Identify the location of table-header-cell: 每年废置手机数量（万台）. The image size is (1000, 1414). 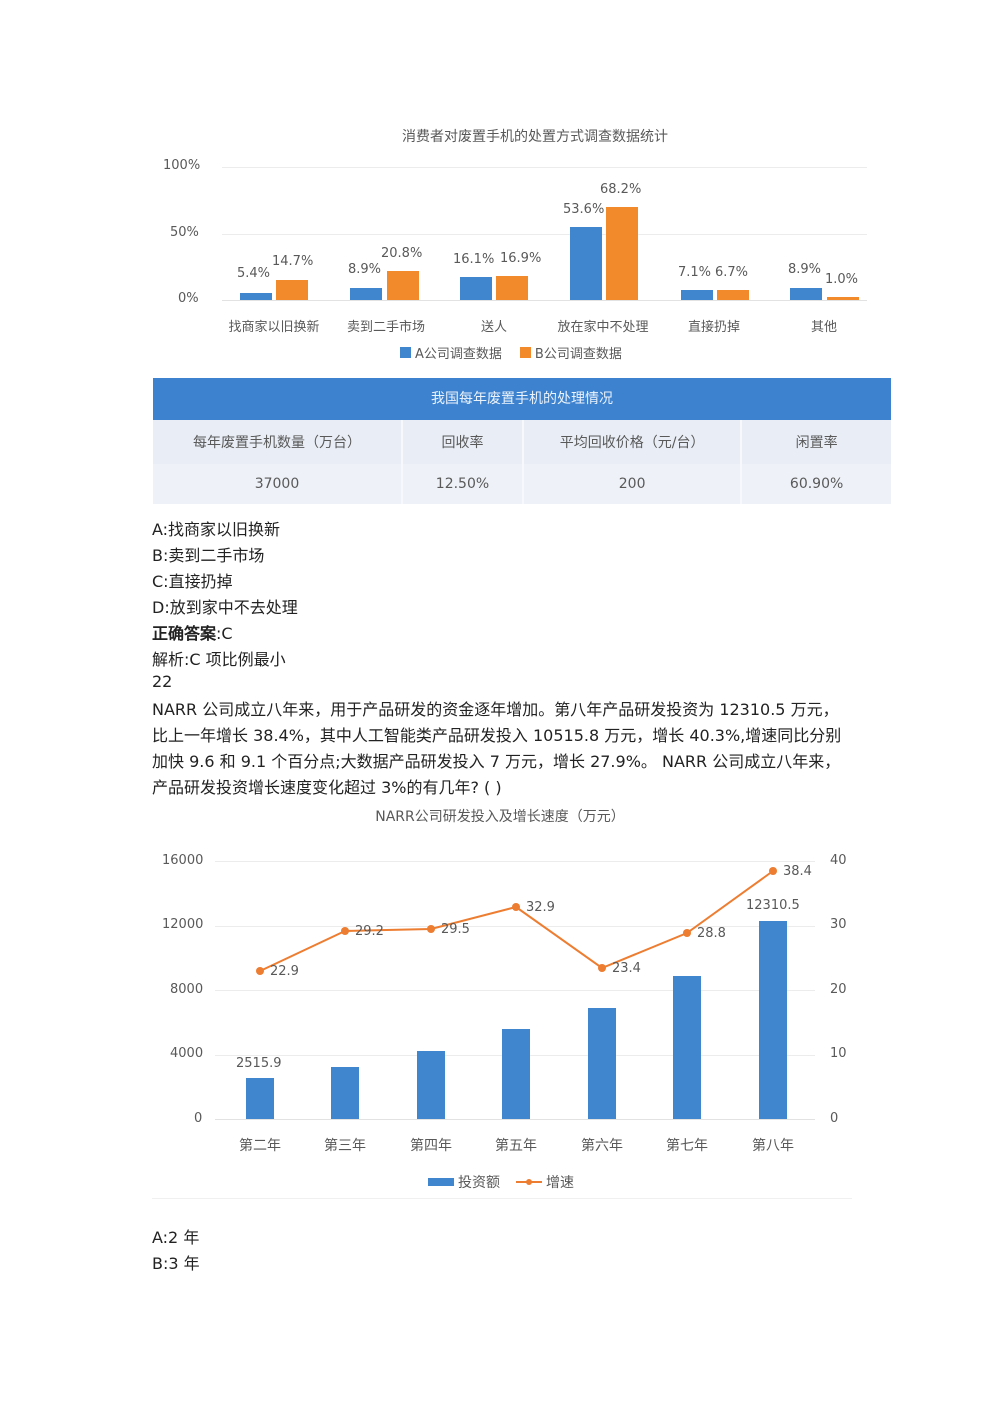
(278, 442).